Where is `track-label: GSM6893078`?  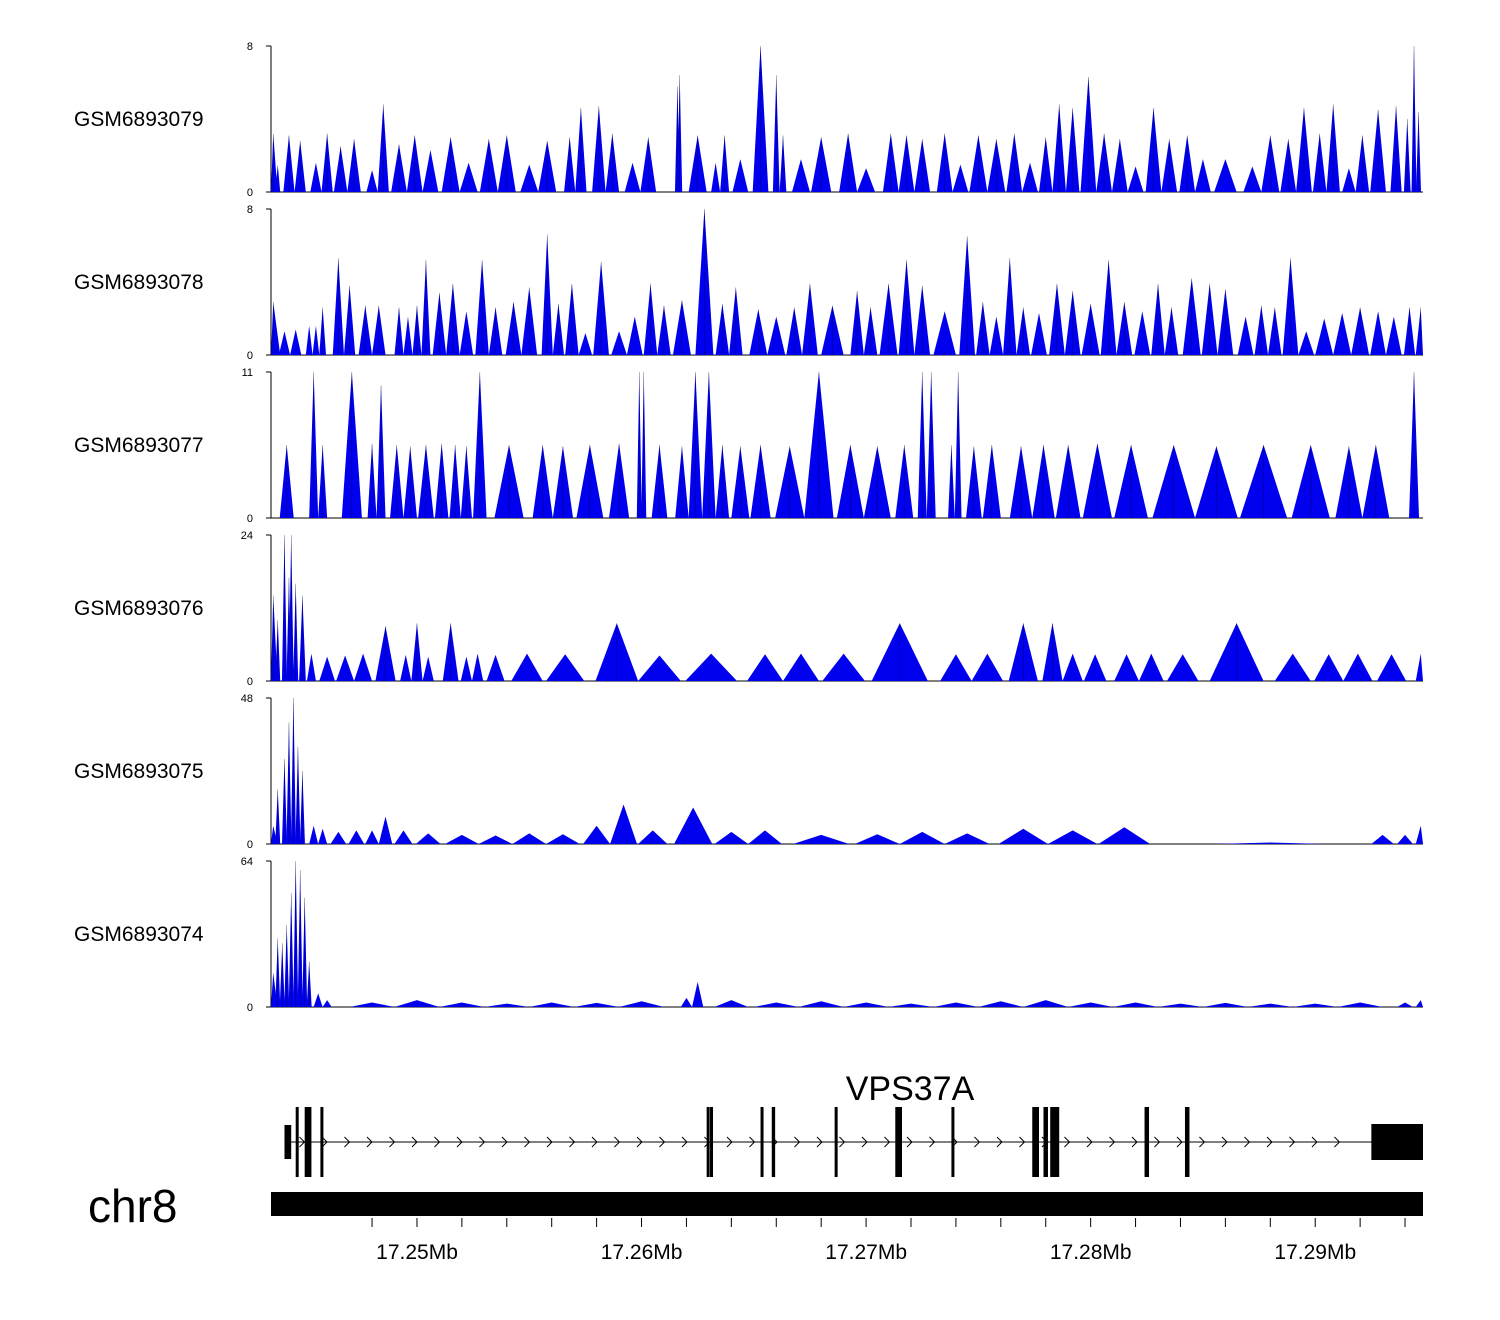 track-label: GSM6893078 is located at coordinates (139, 282).